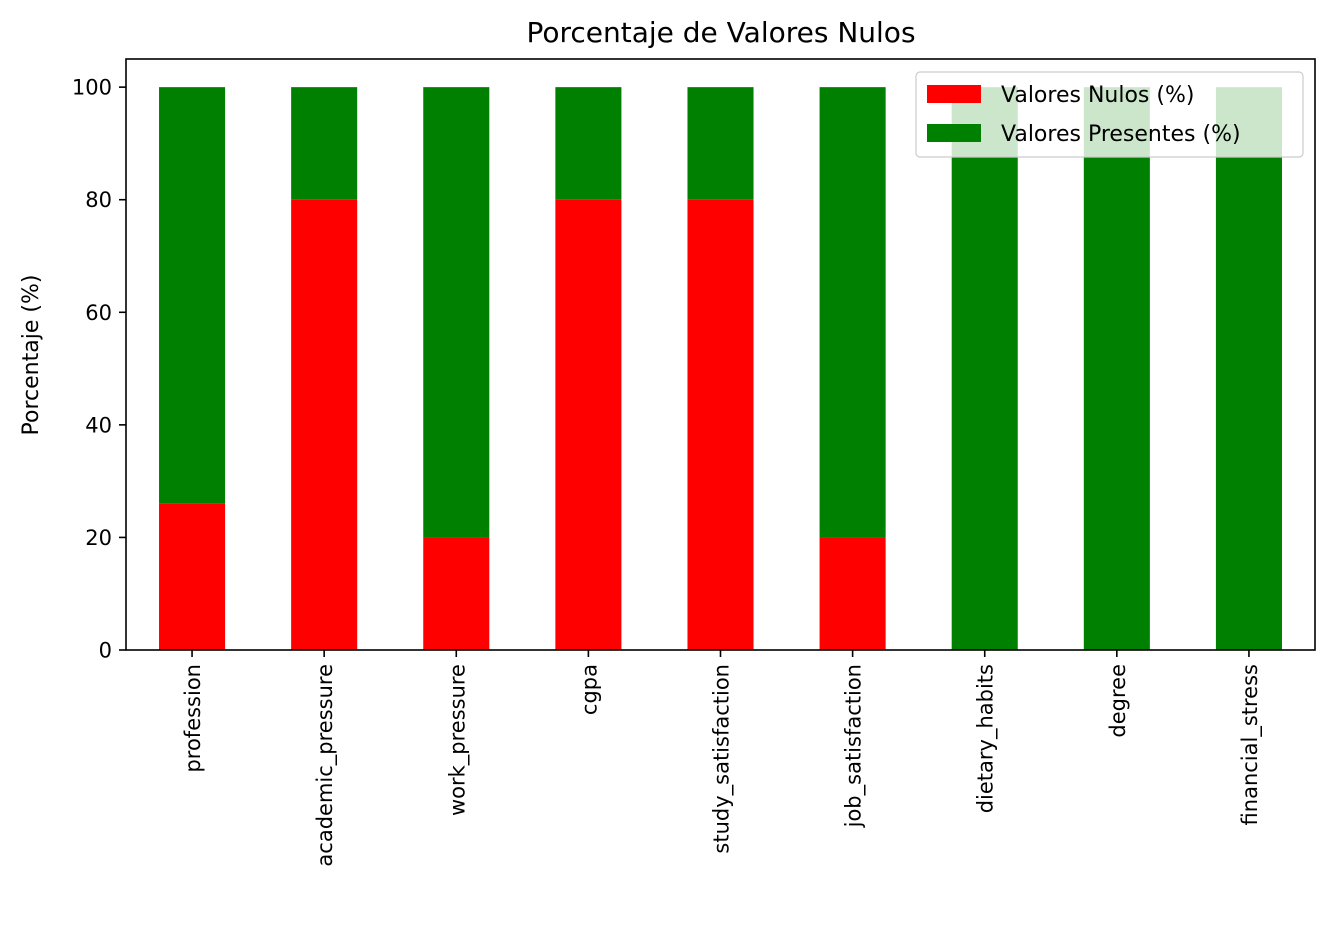  I want to click on bar-presentes-work-pressure, so click(456, 312).